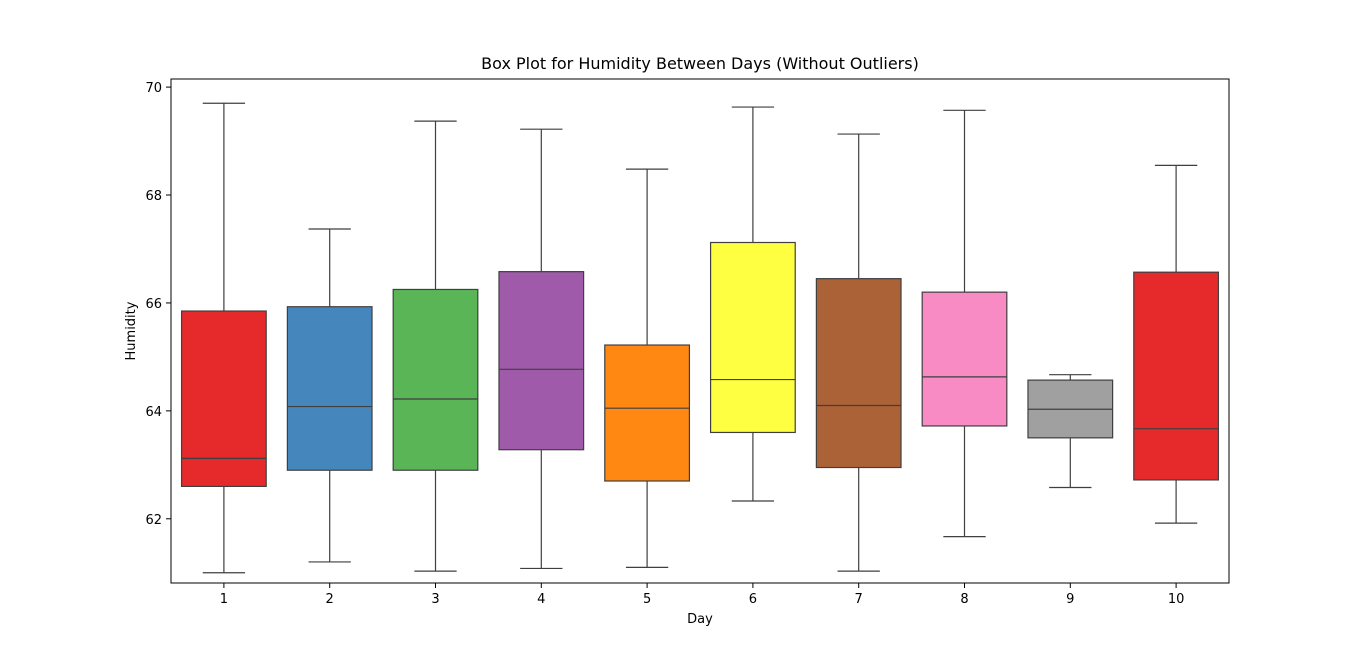 The image size is (1366, 655). What do you see at coordinates (153, 196) in the screenshot?
I see `y-tick-label: 68` at bounding box center [153, 196].